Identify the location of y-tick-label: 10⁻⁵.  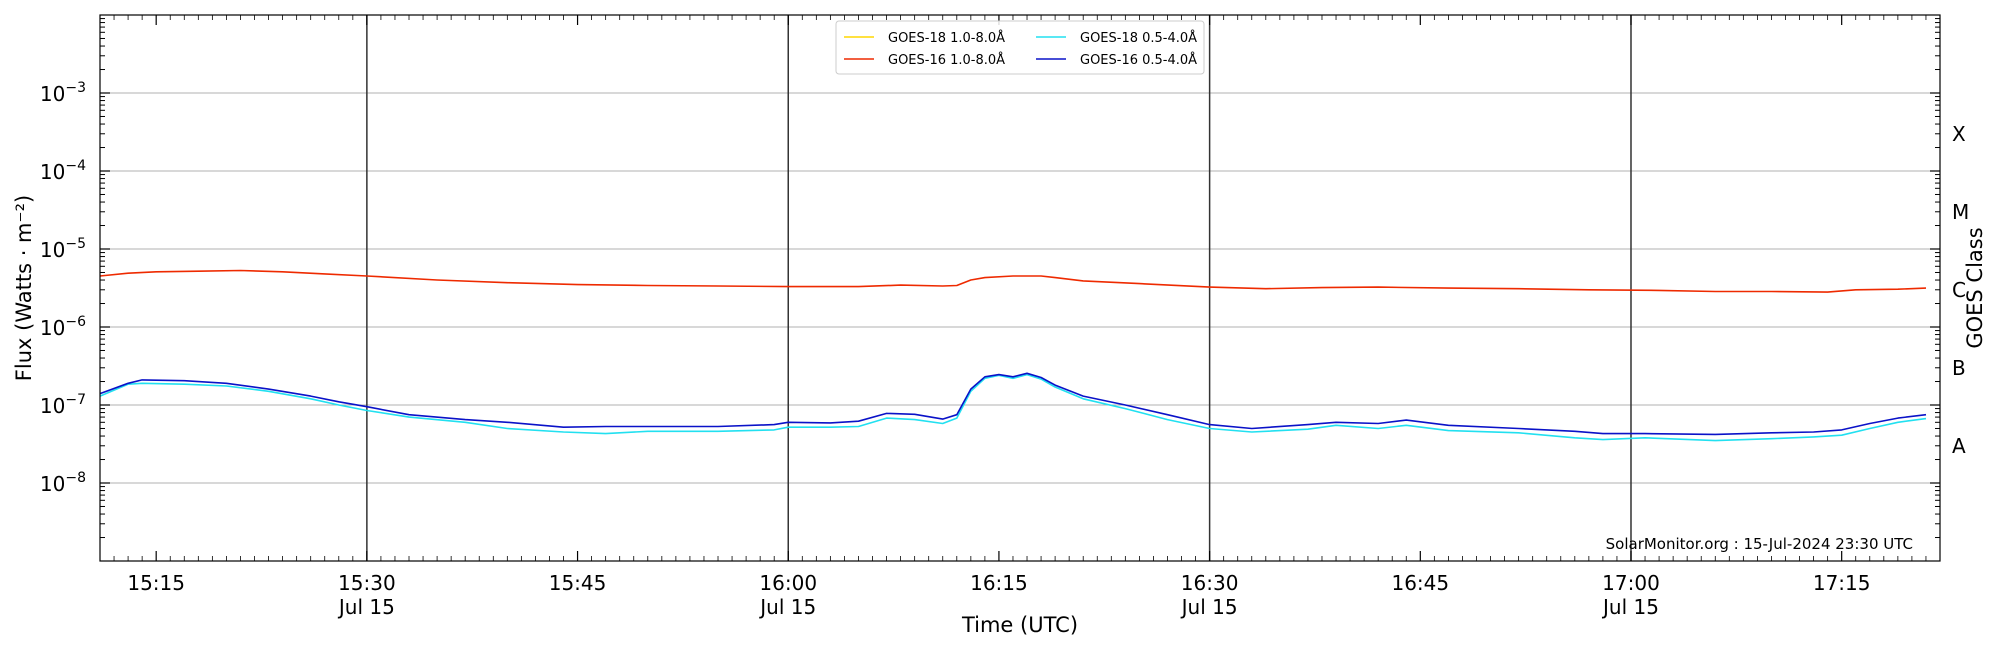
(63, 249).